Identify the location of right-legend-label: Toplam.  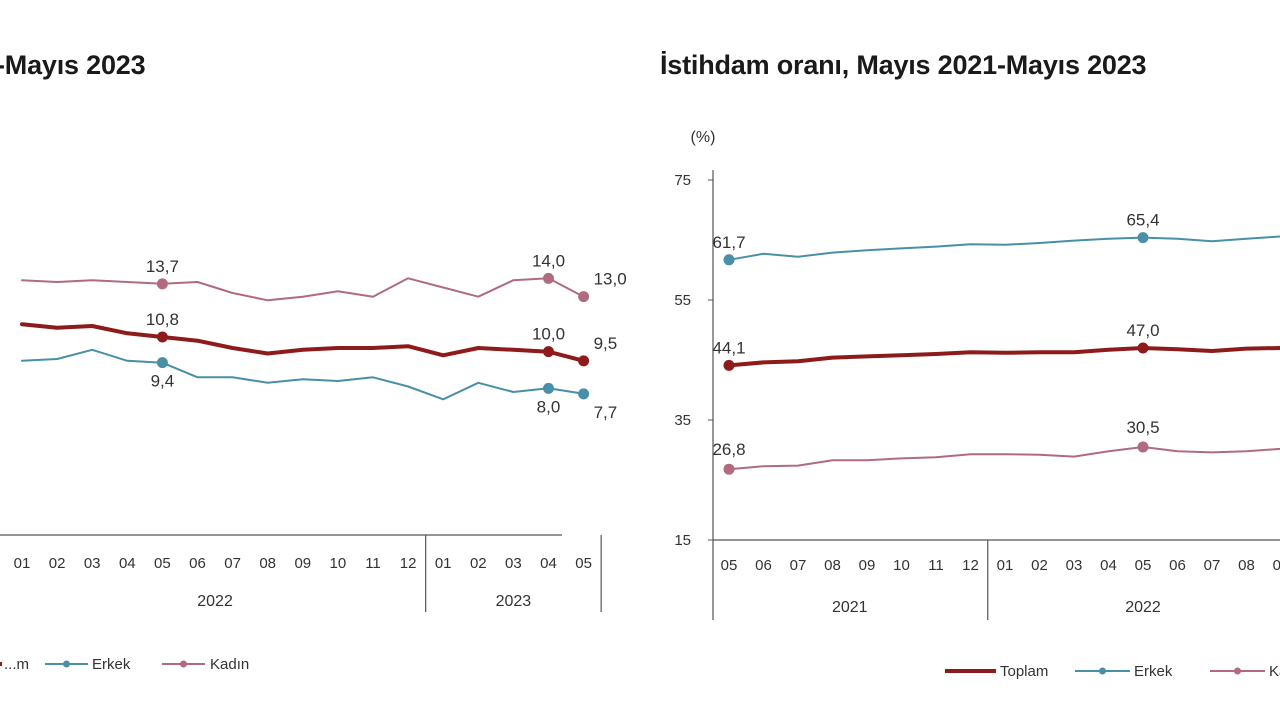
(1024, 671).